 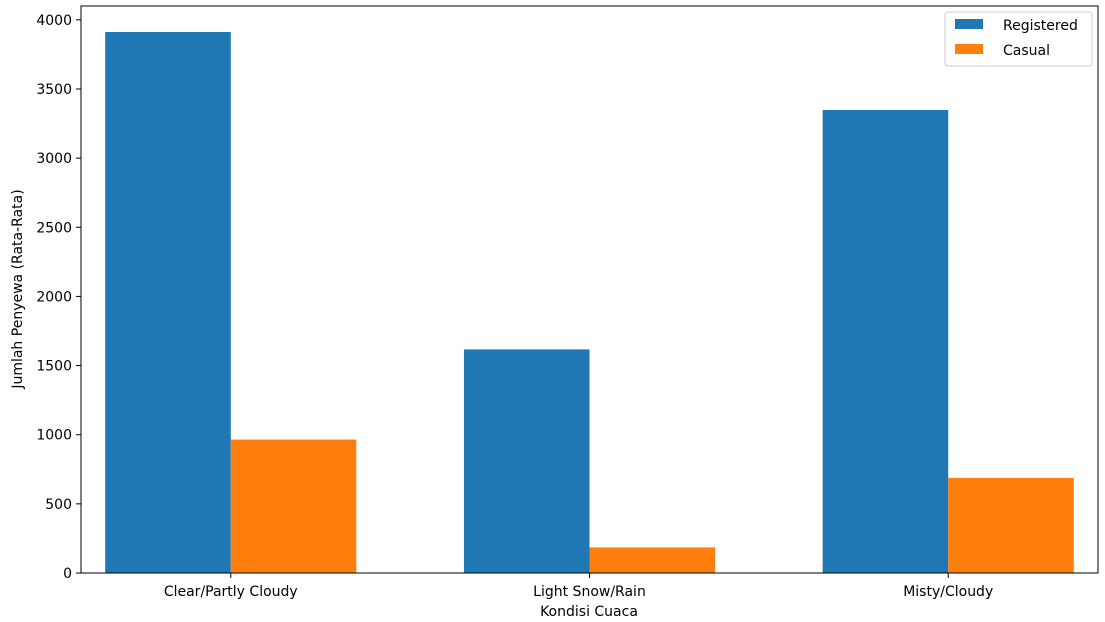 What do you see at coordinates (969, 49) in the screenshot?
I see `legend-swatch-casual` at bounding box center [969, 49].